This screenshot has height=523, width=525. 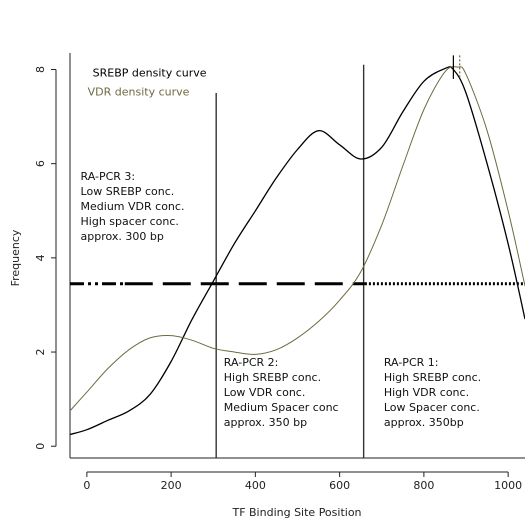 I want to click on annotation-line: Low SREBP conc., so click(x=128, y=191).